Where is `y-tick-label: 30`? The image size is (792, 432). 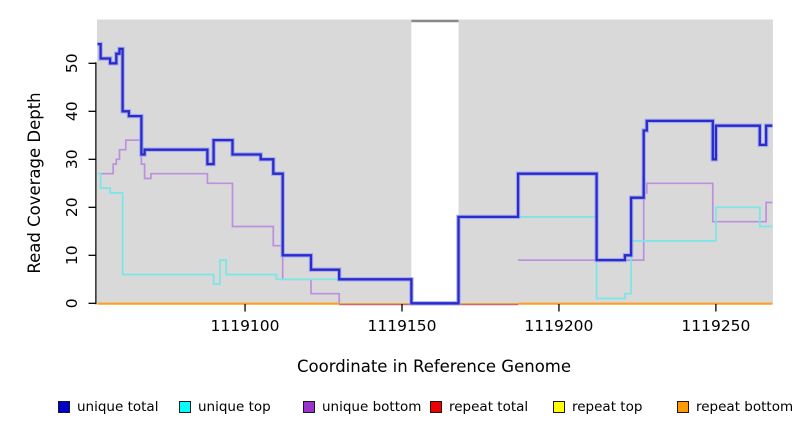
y-tick-label: 30 is located at coordinates (72, 159).